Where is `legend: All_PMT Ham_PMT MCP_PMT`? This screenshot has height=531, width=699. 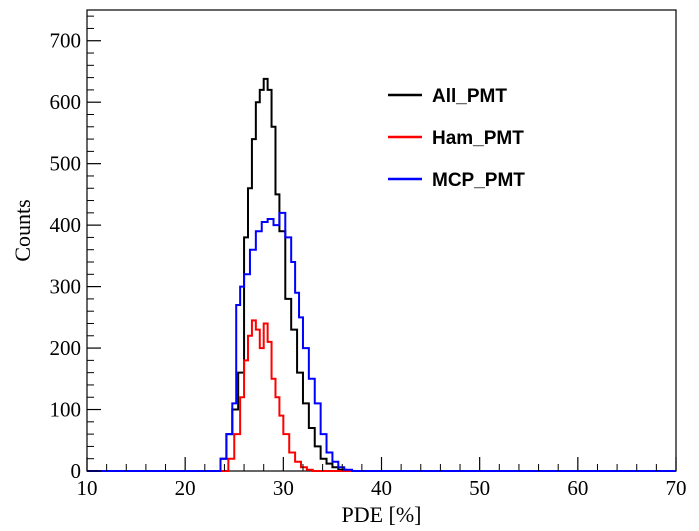 legend: All_PMT Ham_PMT MCP_PMT is located at coordinates (456, 138).